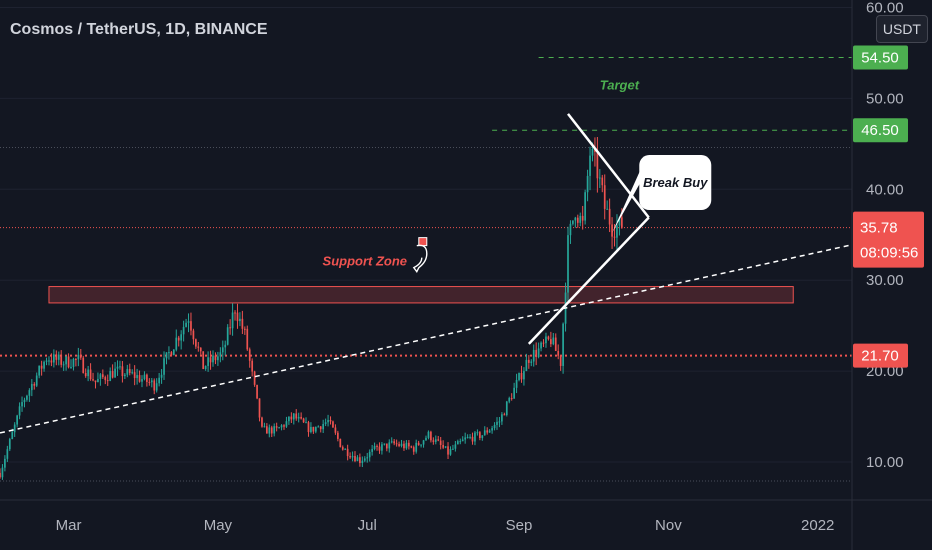 This screenshot has height=550, width=932. I want to click on time-tick-label: May, so click(218, 525).